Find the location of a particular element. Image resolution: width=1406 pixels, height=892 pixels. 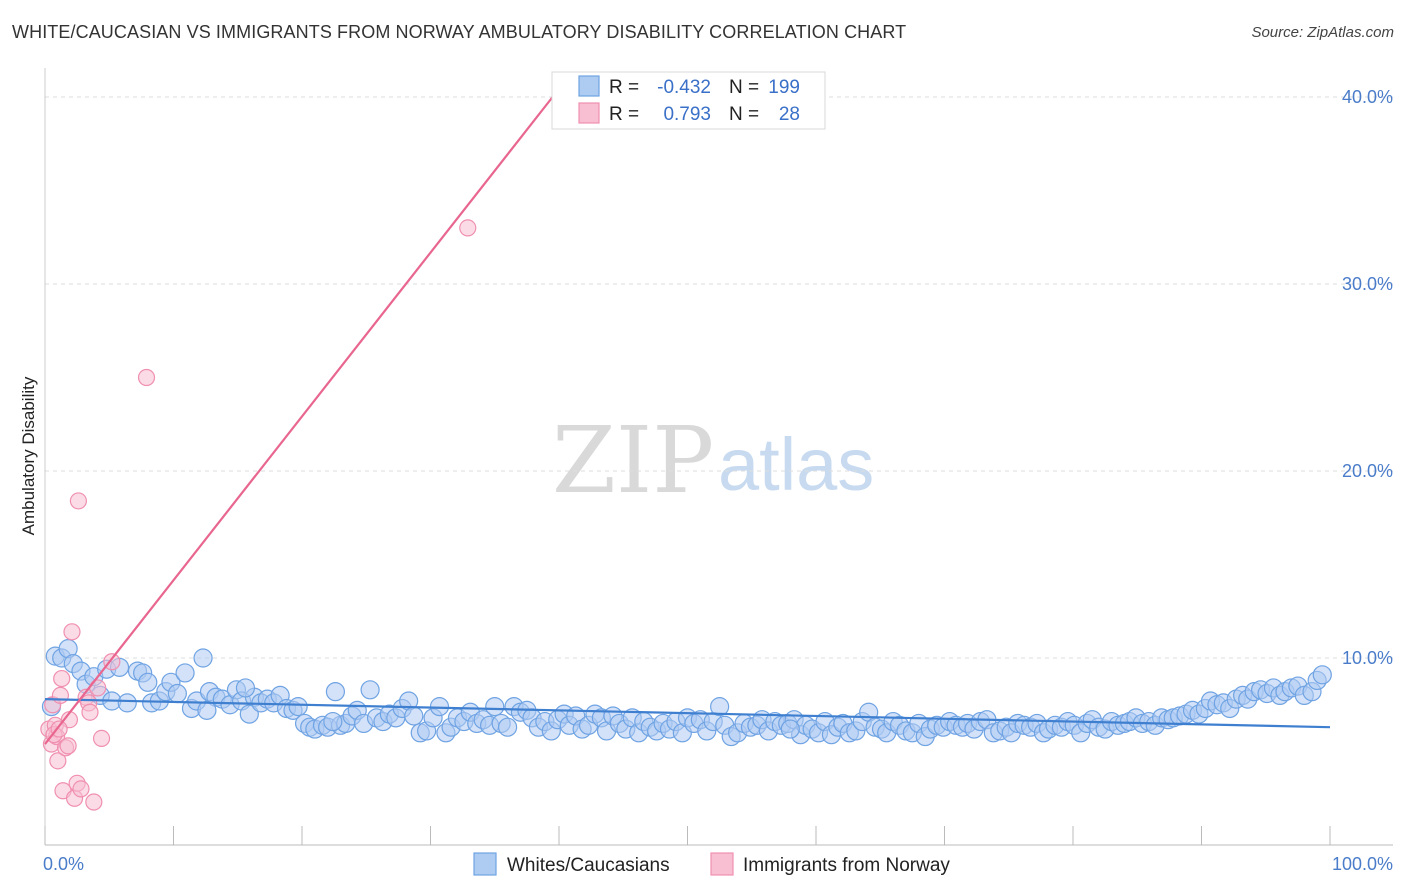

legend-r-label-0: R = is located at coordinates (624, 87).